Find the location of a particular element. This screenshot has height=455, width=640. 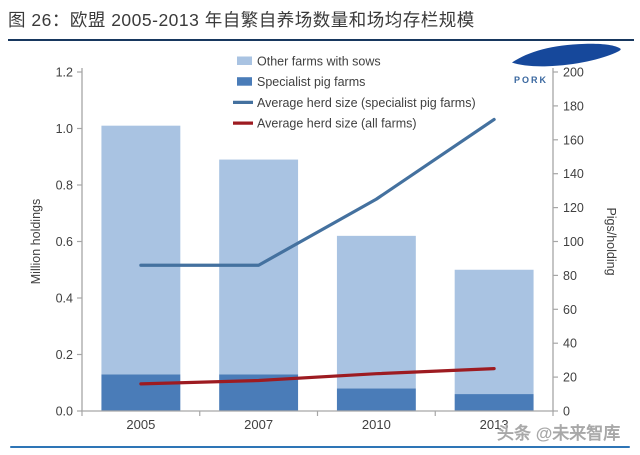

watermark: 头条 @未来智库 is located at coordinates (559, 433).